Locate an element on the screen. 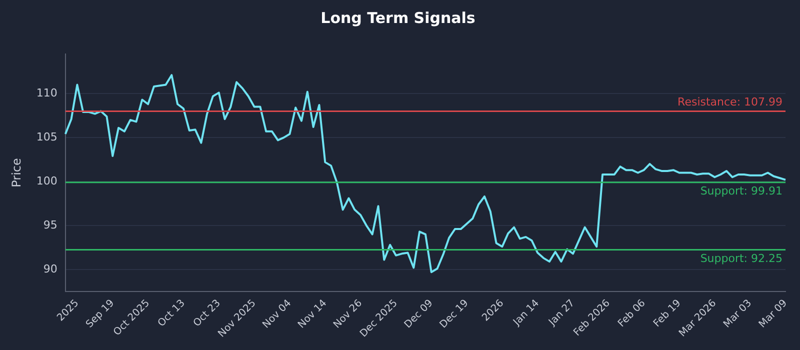  ref-line-label: Resistance: 107.99 is located at coordinates (730, 102).